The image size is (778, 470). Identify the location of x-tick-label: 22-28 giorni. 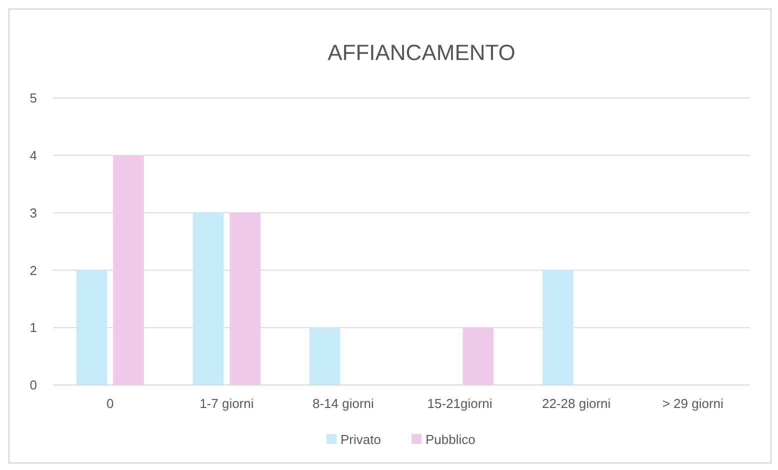
(576, 403).